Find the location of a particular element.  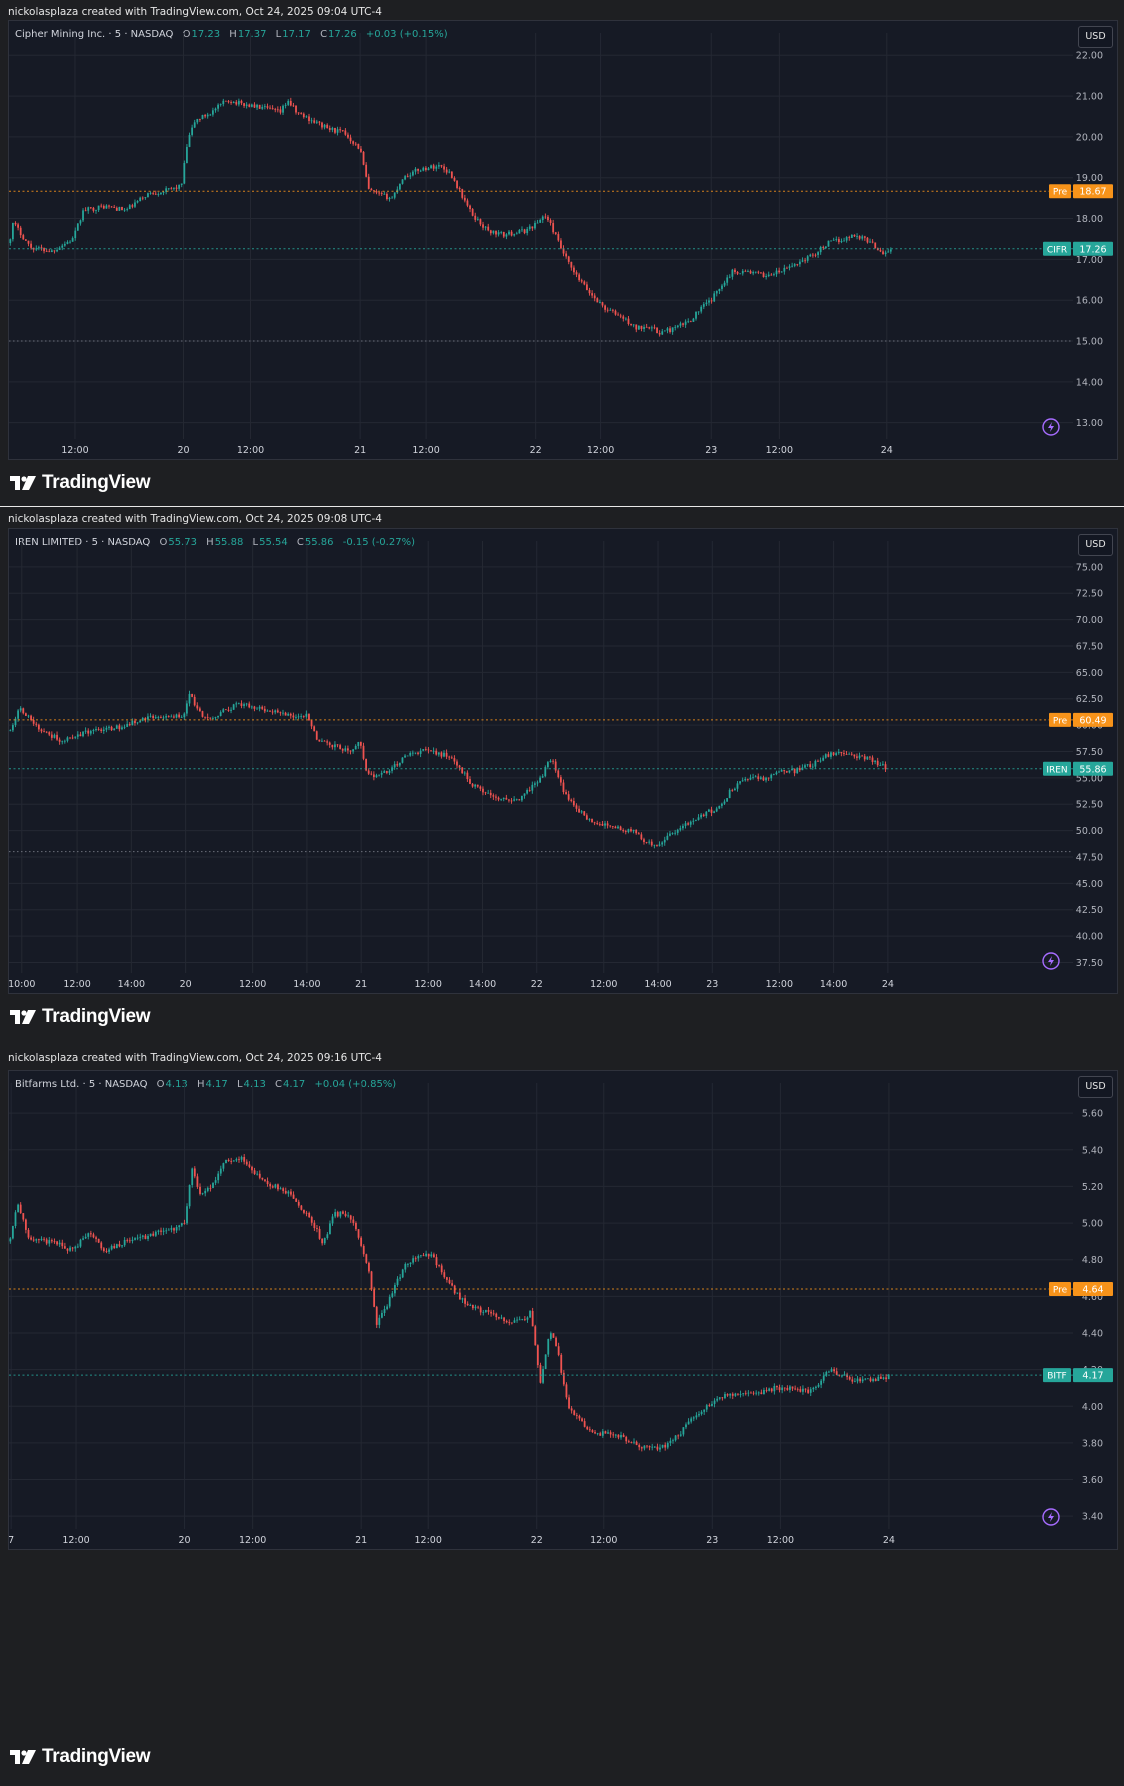

symbol-name: IREN LIMITED · 5 · NASDAQ is located at coordinates (83, 542).